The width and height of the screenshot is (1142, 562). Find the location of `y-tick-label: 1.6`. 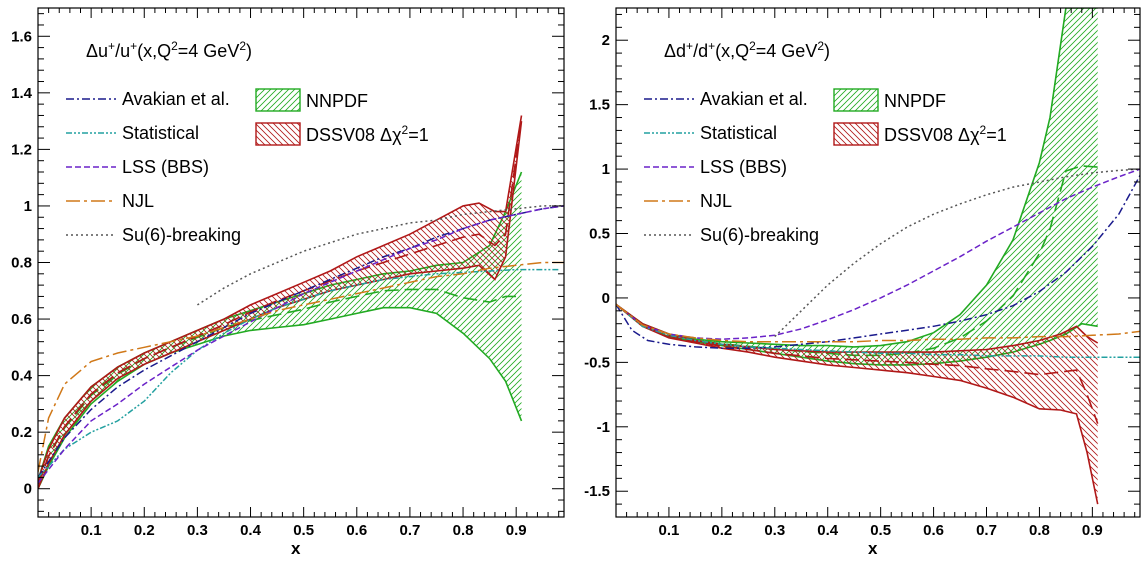

y-tick-label: 1.6 is located at coordinates (21, 36).